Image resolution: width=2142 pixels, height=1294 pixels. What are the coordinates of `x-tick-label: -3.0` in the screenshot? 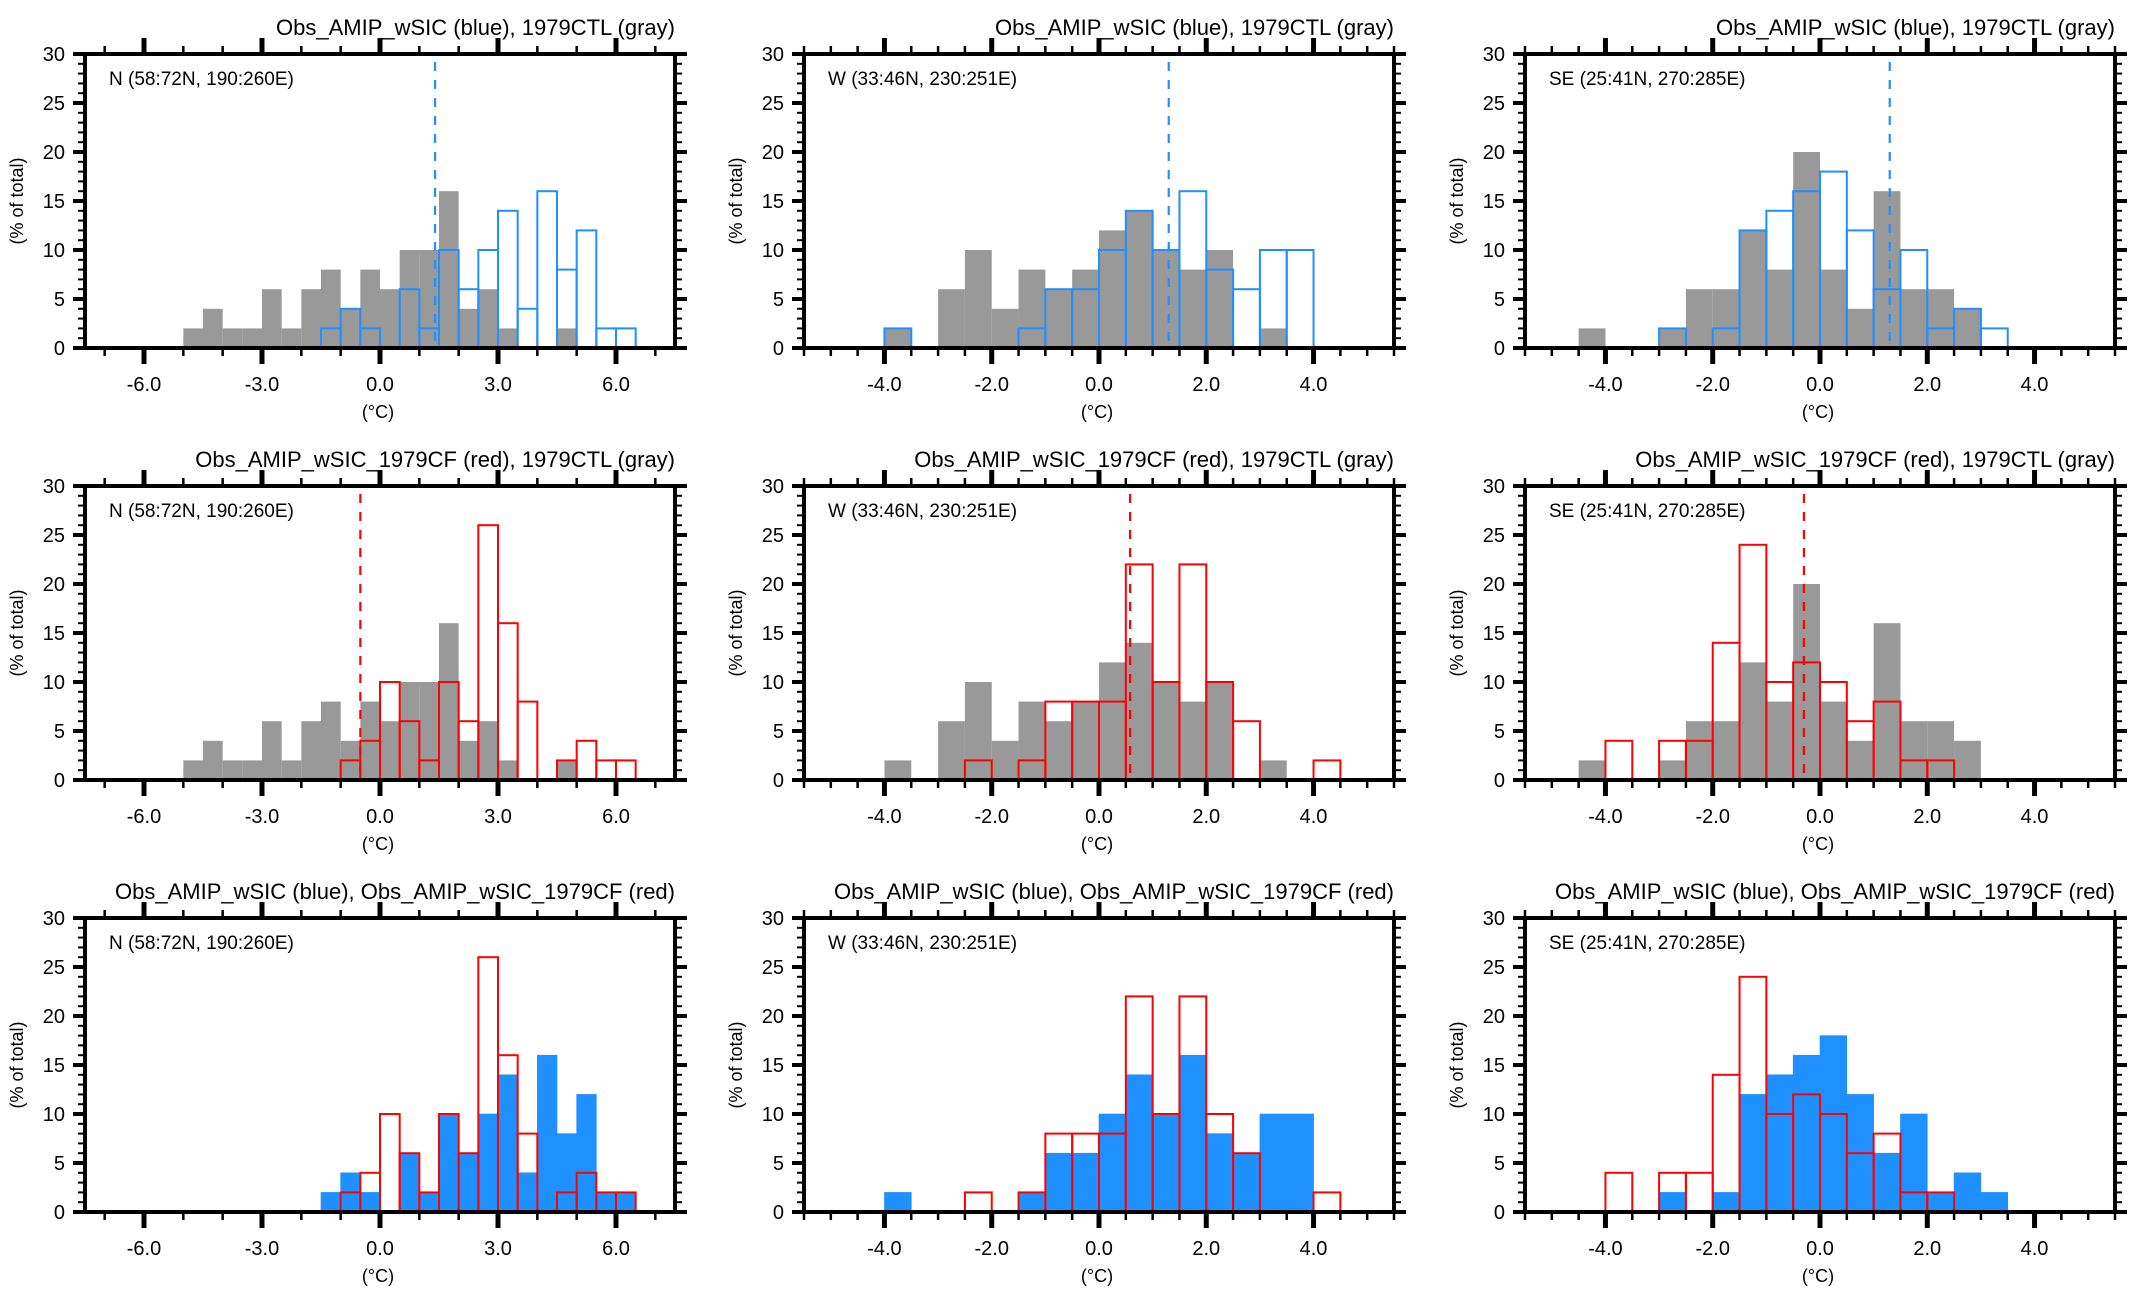 It's located at (262, 1249).